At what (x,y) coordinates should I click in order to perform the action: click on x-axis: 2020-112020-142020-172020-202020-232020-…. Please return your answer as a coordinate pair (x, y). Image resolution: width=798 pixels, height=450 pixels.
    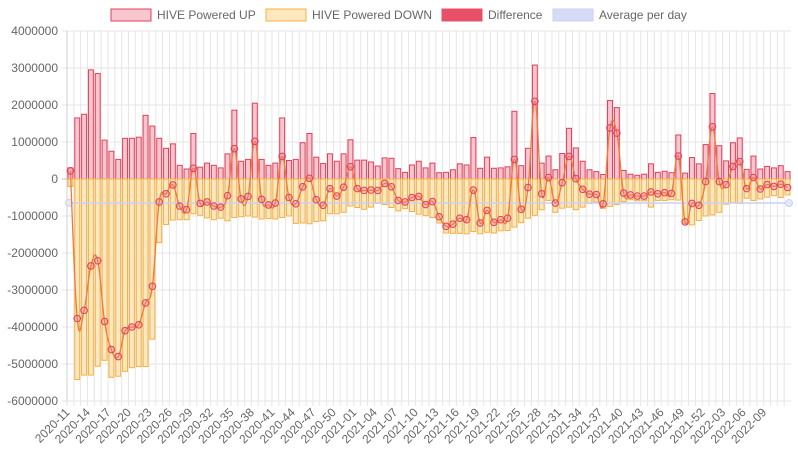
    Looking at the image, I should click on (400, 425).